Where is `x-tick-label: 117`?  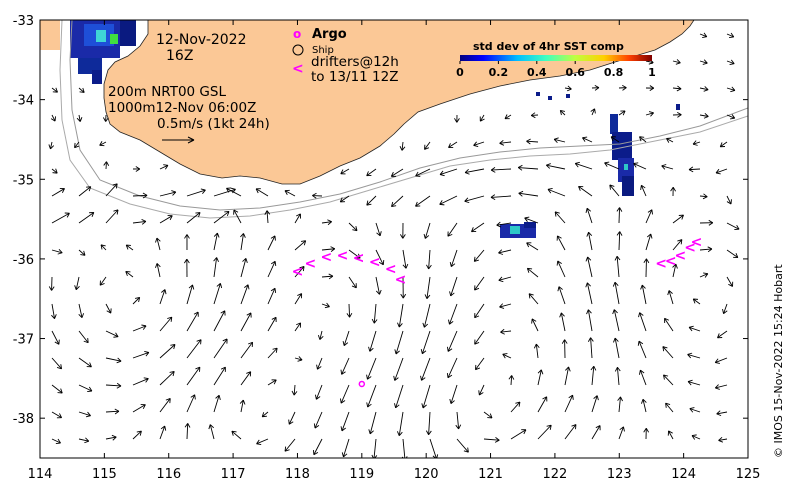
x-tick-label: 117 is located at coordinates (233, 474).